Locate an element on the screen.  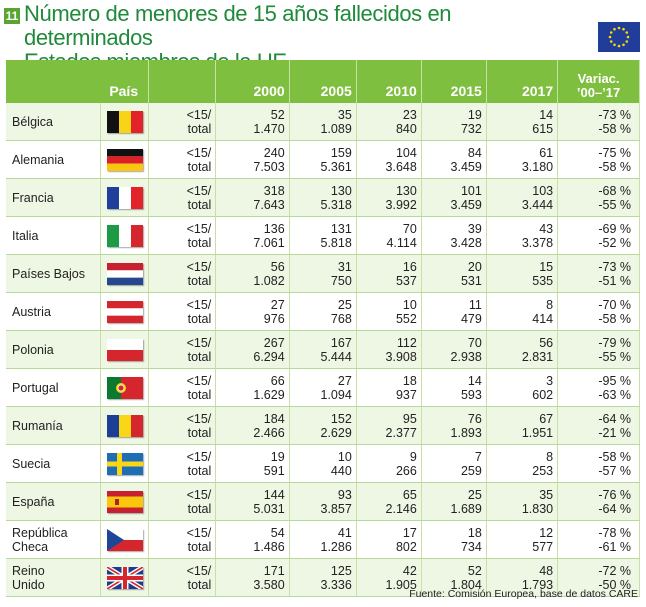
value-cell: 66 1.629 is located at coordinates (252, 387).